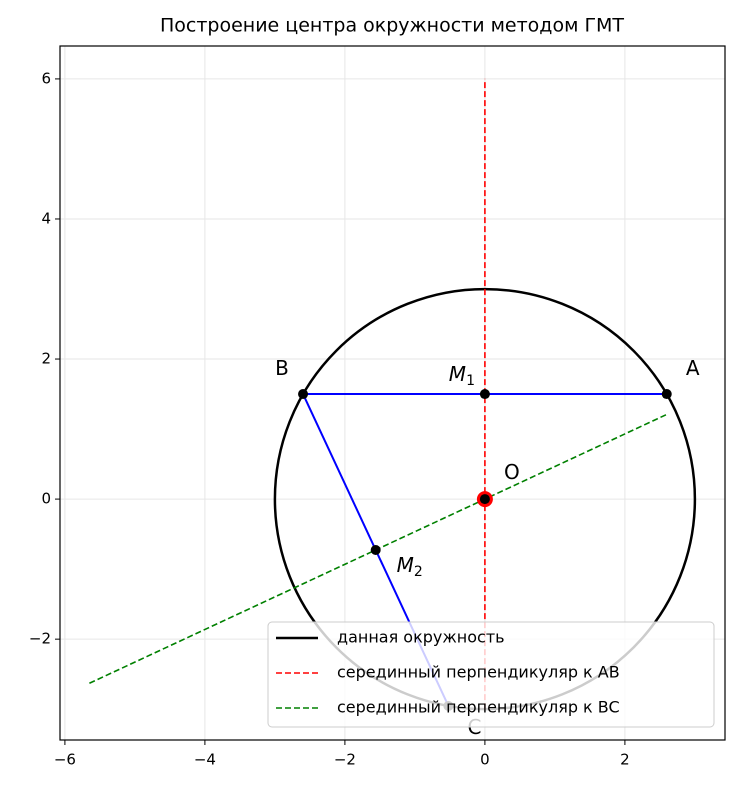 The height and width of the screenshot is (794, 740). I want to click on x-tick-label: −4, so click(205, 760).